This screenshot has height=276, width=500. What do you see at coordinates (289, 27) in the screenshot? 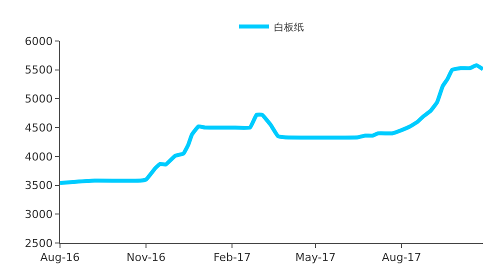
I see `legend-label: 白板纸` at bounding box center [289, 27].